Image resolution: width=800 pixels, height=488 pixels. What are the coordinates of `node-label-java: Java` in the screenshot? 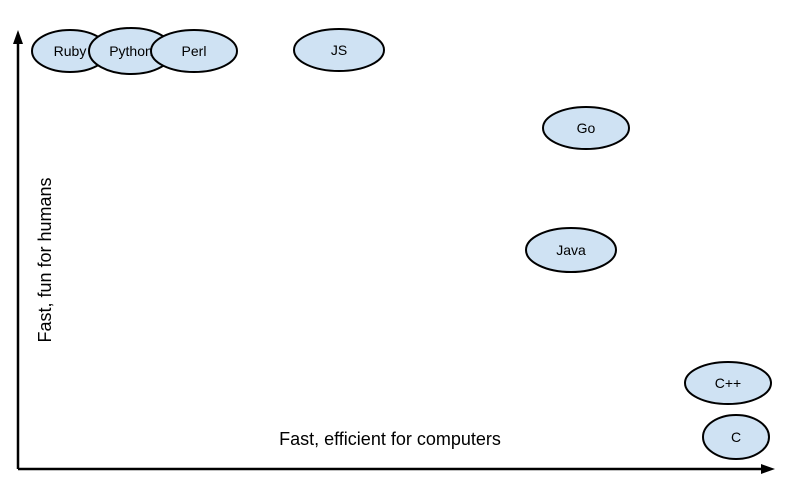 It's located at (571, 250).